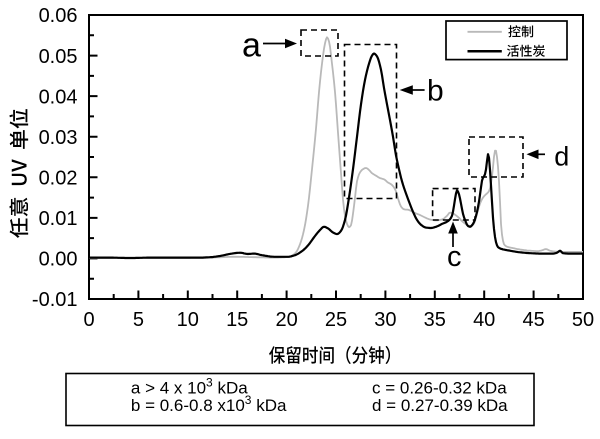 This screenshot has width=600, height=439. What do you see at coordinates (484, 320) in the screenshot?
I see `svg-text: 40` at bounding box center [484, 320].